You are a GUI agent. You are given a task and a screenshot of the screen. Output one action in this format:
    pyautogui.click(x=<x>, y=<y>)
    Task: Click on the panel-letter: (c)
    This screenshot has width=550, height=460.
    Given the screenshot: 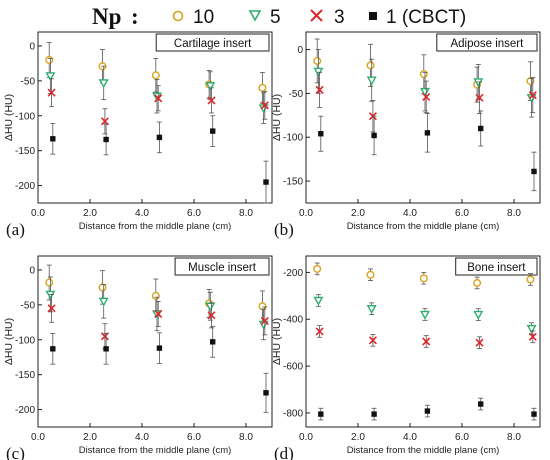 What is the action you would take?
    pyautogui.click(x=15, y=452)
    